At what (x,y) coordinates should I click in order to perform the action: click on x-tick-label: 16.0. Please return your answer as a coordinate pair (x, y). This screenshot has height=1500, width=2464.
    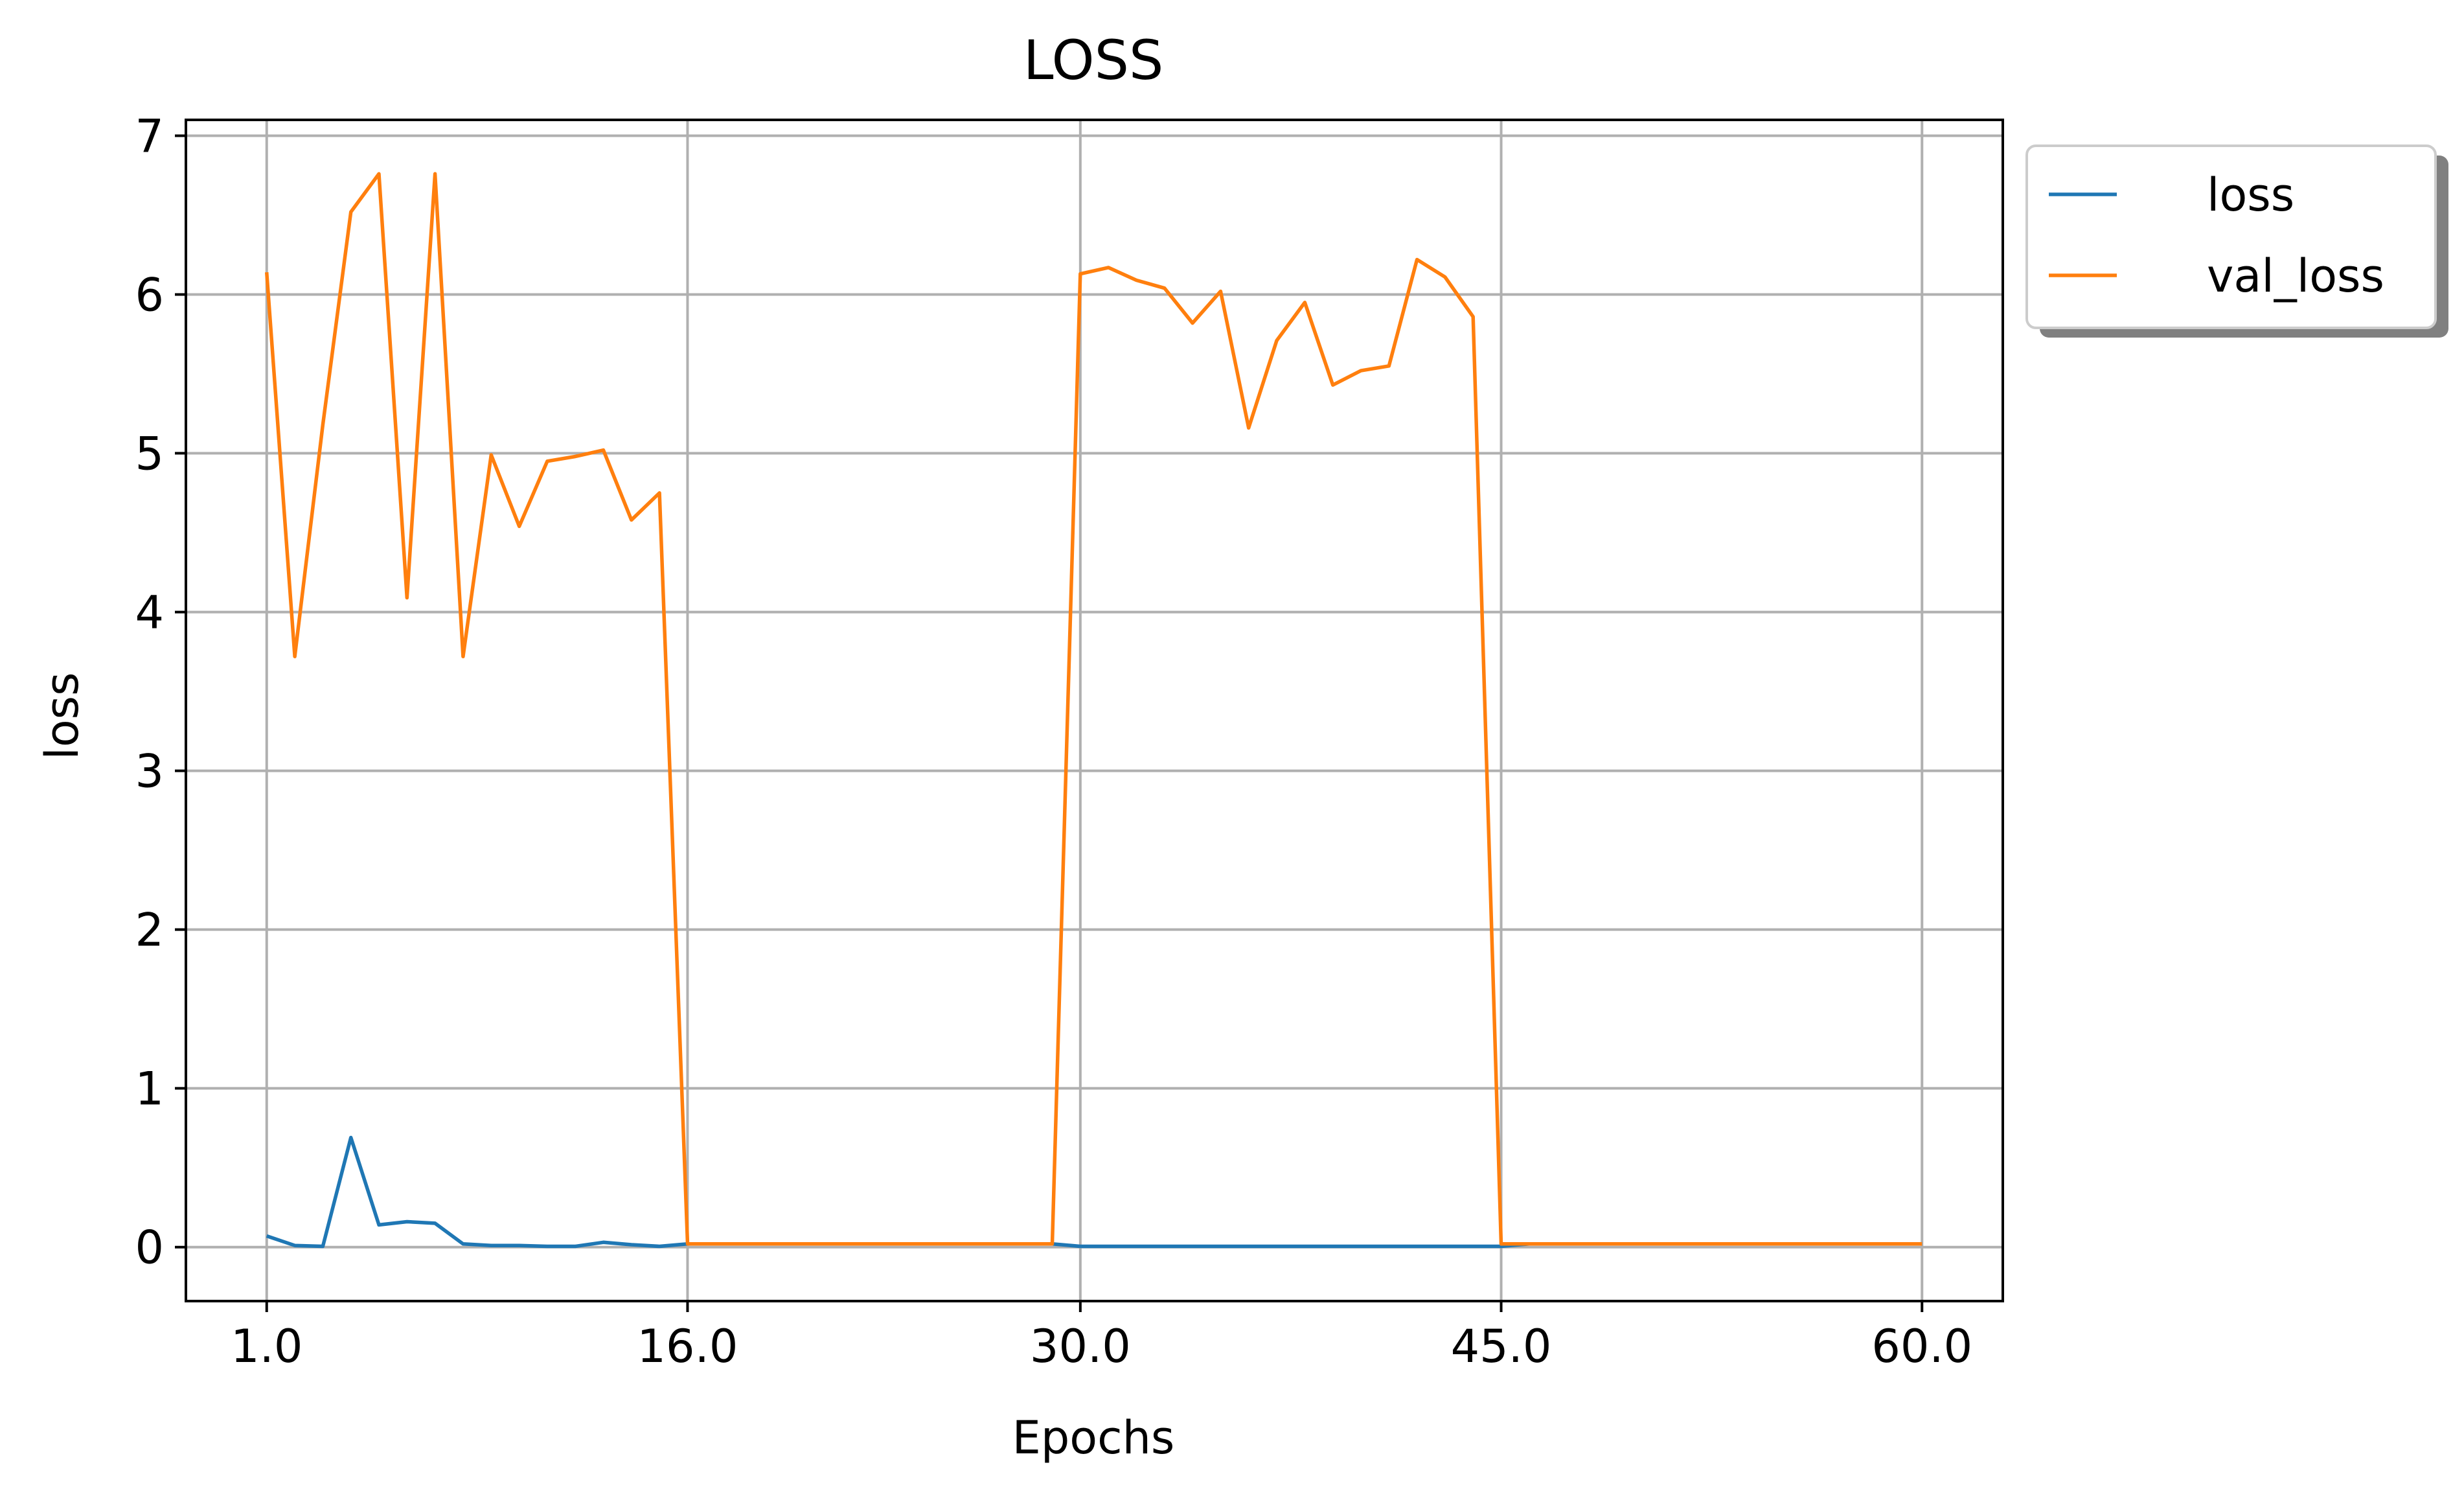
    Looking at the image, I should click on (687, 1346).